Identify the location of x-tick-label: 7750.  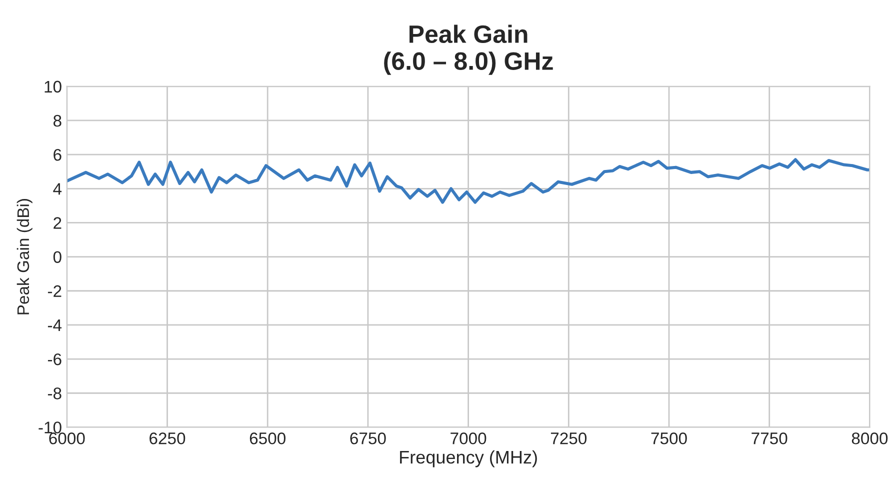
(770, 438).